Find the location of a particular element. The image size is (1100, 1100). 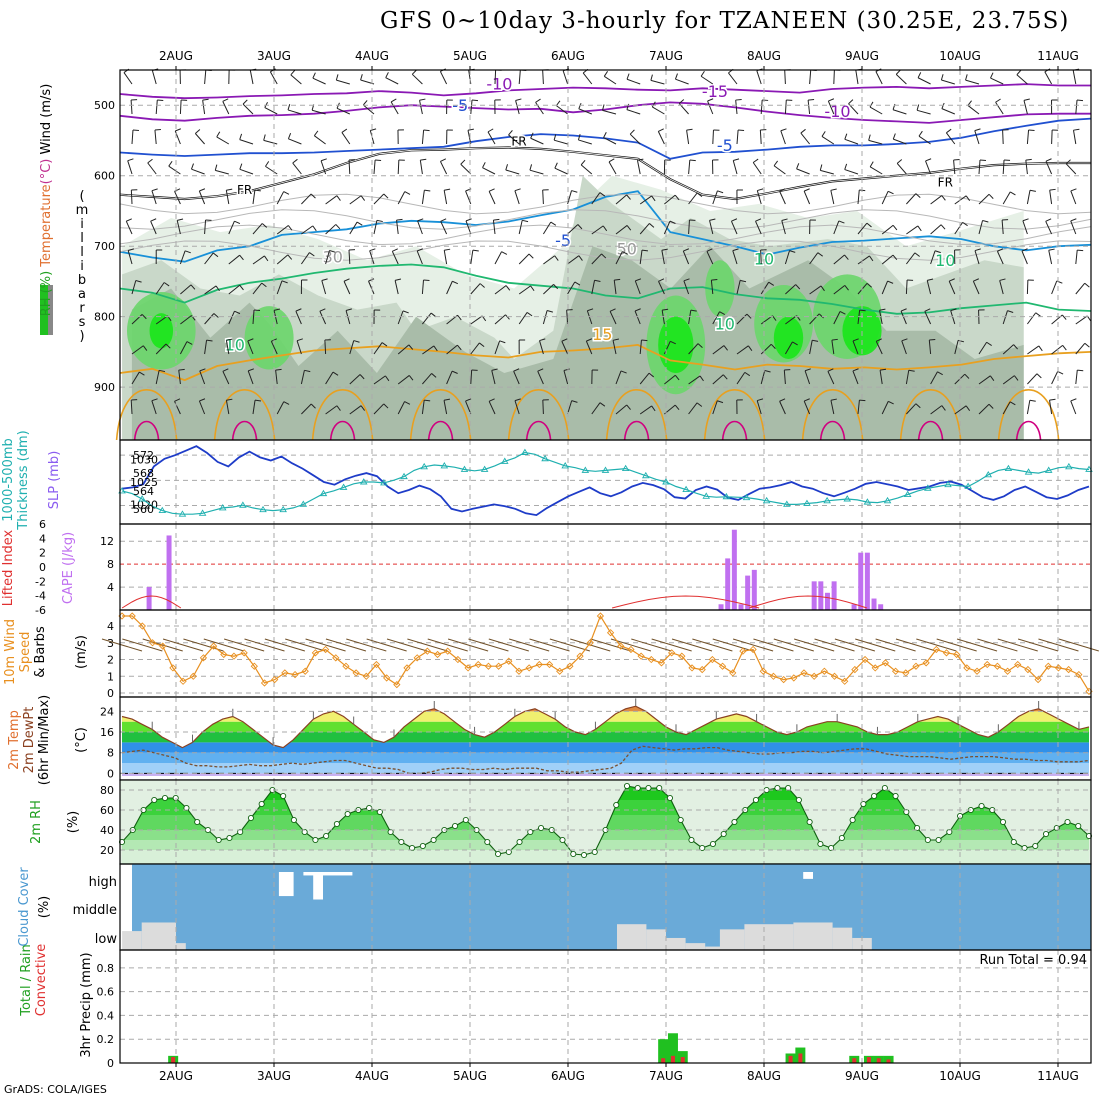

profile-ylabel-char: i is located at coordinates (82, 224).